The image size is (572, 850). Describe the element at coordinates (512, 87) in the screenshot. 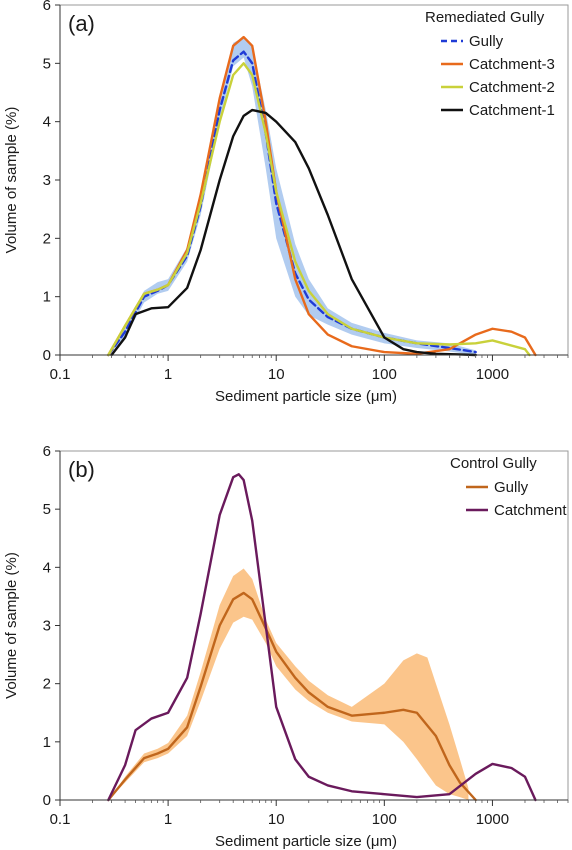

I see `legend-label-catchment-2: Catchment-2` at that location.